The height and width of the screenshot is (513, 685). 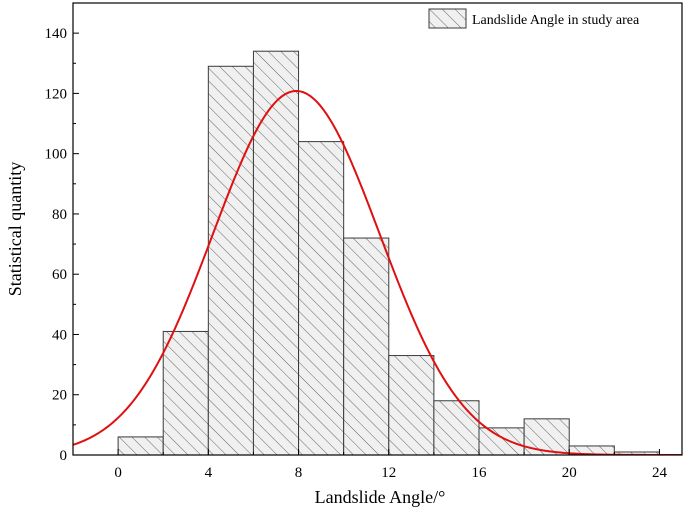 What do you see at coordinates (56, 155) in the screenshot?
I see `y-tick-label: 100` at bounding box center [56, 155].